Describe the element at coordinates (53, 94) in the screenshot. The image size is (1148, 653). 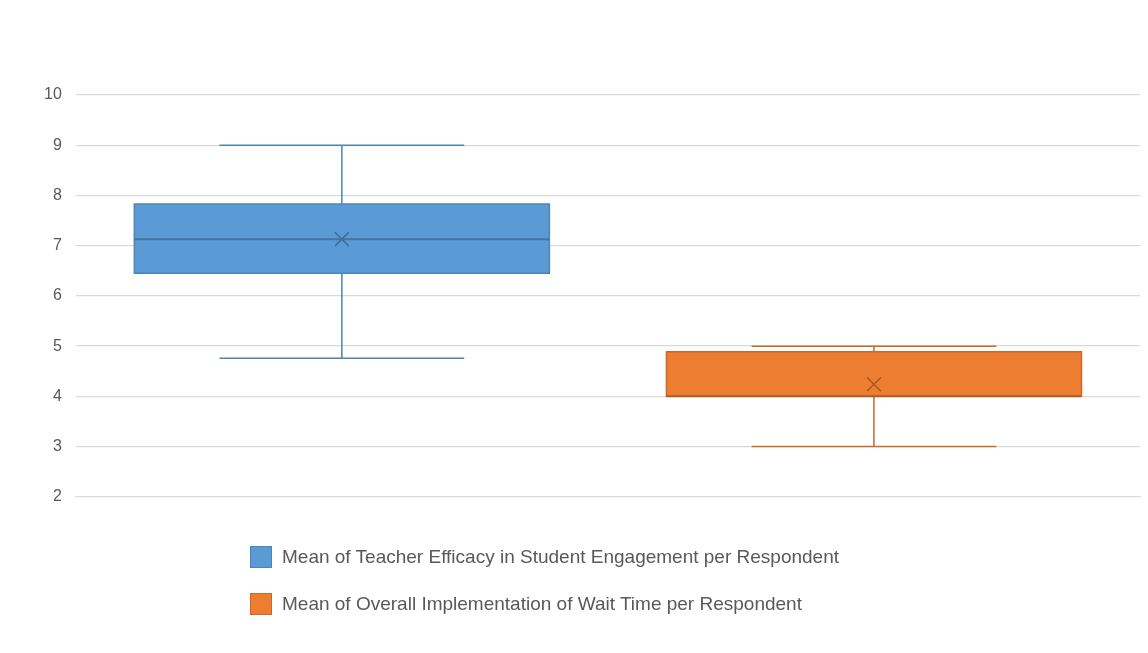
I see `y-tick-label: 10` at that location.